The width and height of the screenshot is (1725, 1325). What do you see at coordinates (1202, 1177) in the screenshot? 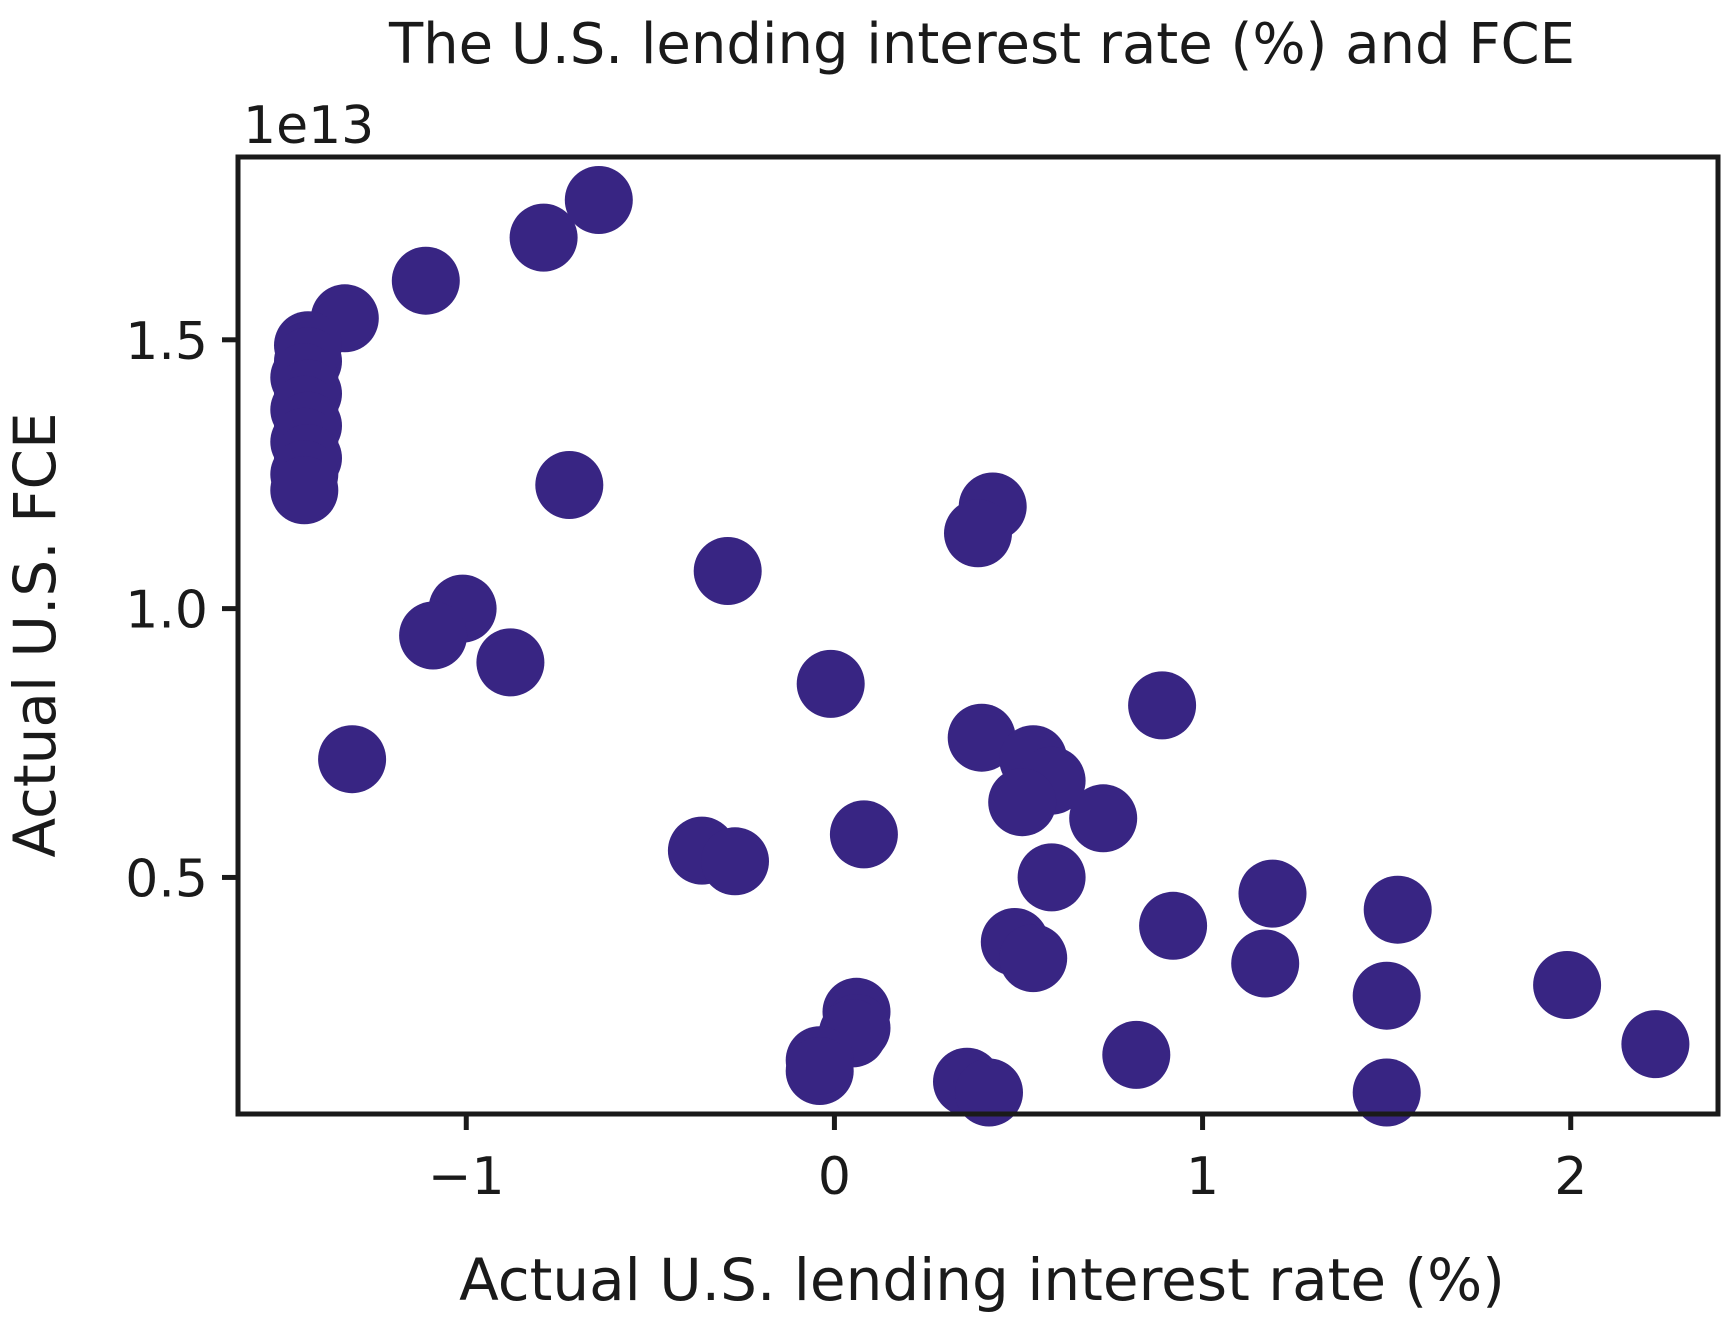
I see `x-tick-label: 1` at bounding box center [1202, 1177].